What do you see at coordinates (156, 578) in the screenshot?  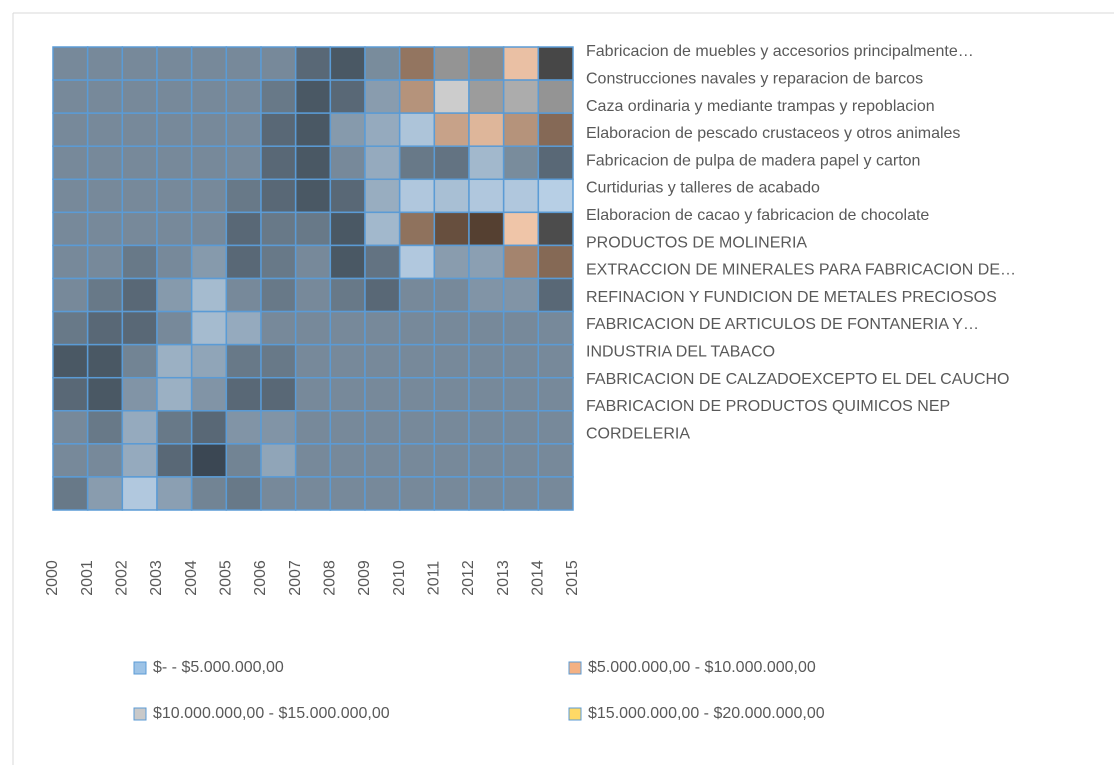 I see `x-tick-label: 2003` at bounding box center [156, 578].